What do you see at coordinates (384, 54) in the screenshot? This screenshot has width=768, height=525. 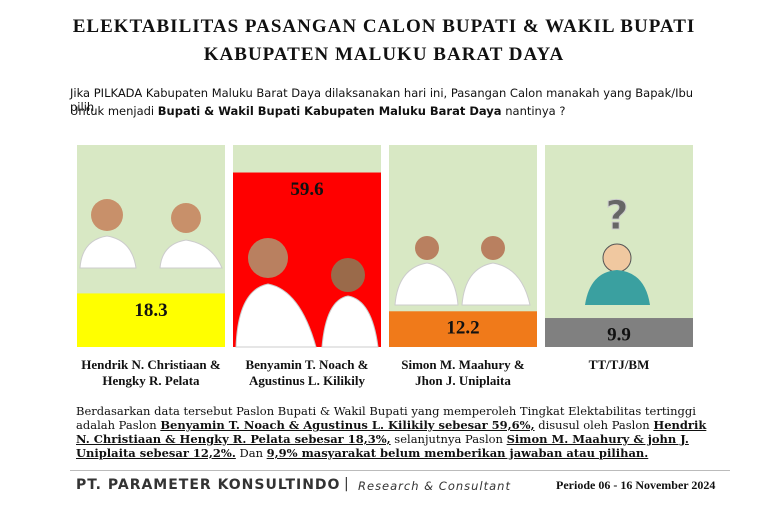 I see `chart-subtitle: KABUPATEN MALUKU BARAT DAYA` at bounding box center [384, 54].